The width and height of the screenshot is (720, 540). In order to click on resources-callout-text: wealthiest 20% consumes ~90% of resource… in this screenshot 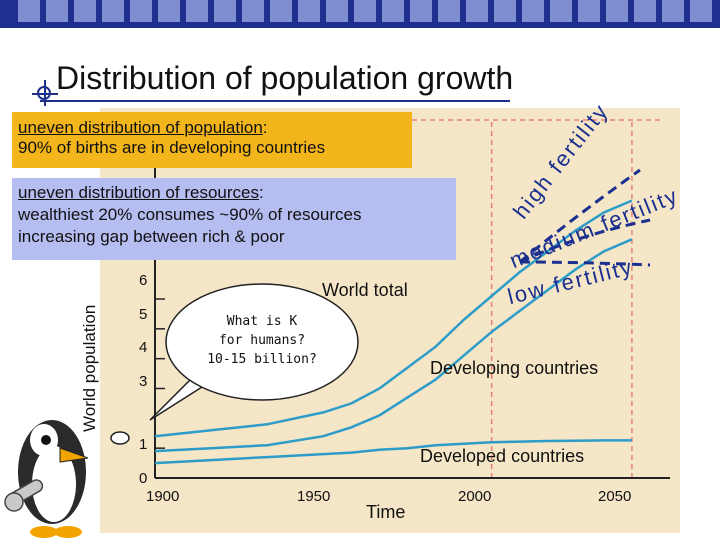, I will do `click(190, 214)`.